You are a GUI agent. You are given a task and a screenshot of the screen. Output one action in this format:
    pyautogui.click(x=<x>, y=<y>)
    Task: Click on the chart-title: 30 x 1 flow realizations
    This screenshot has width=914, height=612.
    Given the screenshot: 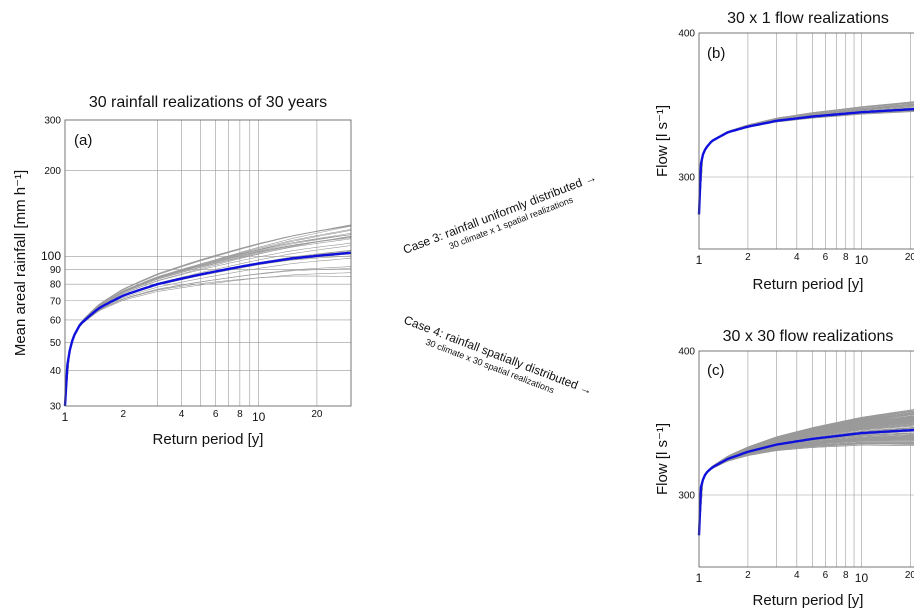 What is the action you would take?
    pyautogui.click(x=808, y=18)
    